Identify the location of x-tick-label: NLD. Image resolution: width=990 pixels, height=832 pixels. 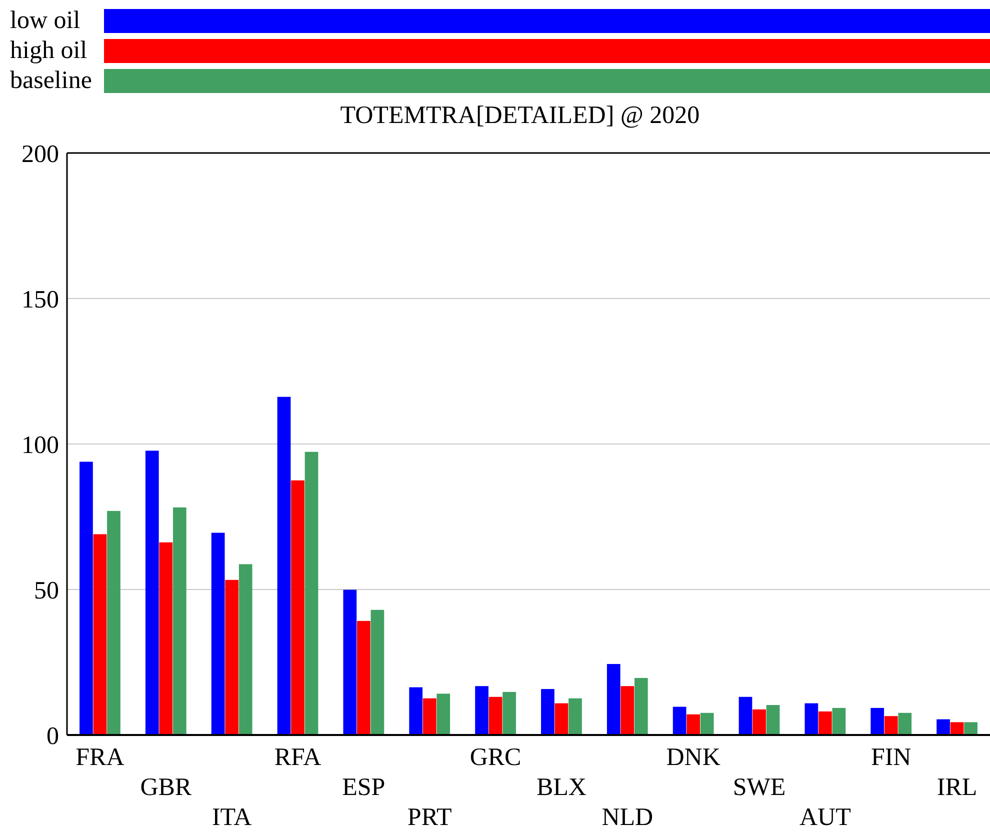
(628, 817).